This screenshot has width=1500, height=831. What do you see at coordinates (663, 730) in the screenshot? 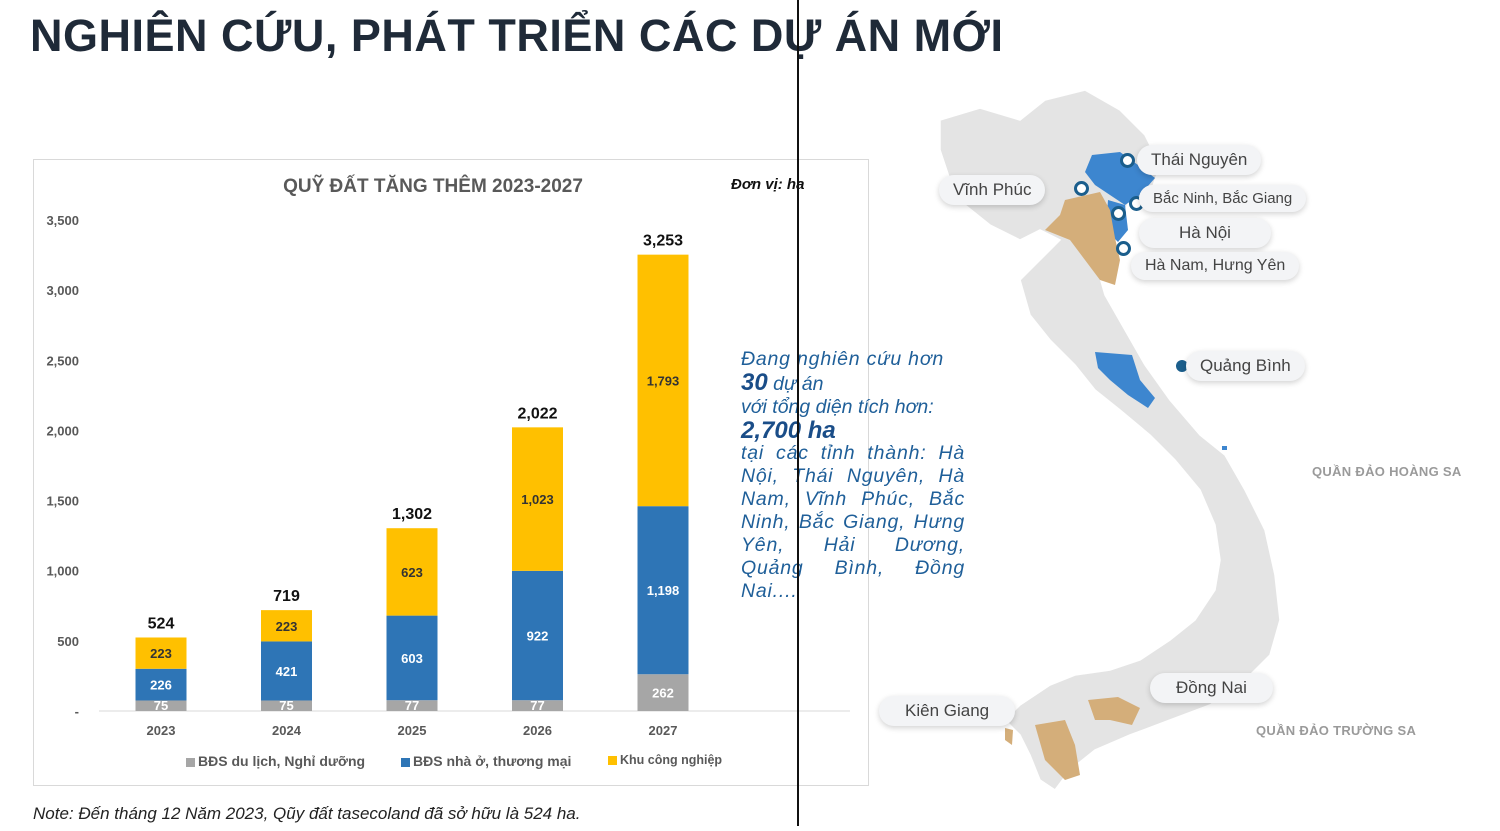
I see `x-tick-label: 2027` at bounding box center [663, 730].